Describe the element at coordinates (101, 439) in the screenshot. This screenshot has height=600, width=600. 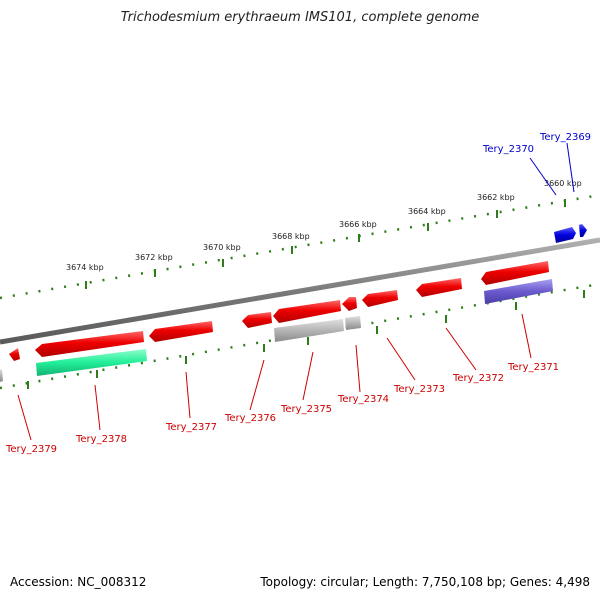
I see `gene-label: Tery_2378` at that location.